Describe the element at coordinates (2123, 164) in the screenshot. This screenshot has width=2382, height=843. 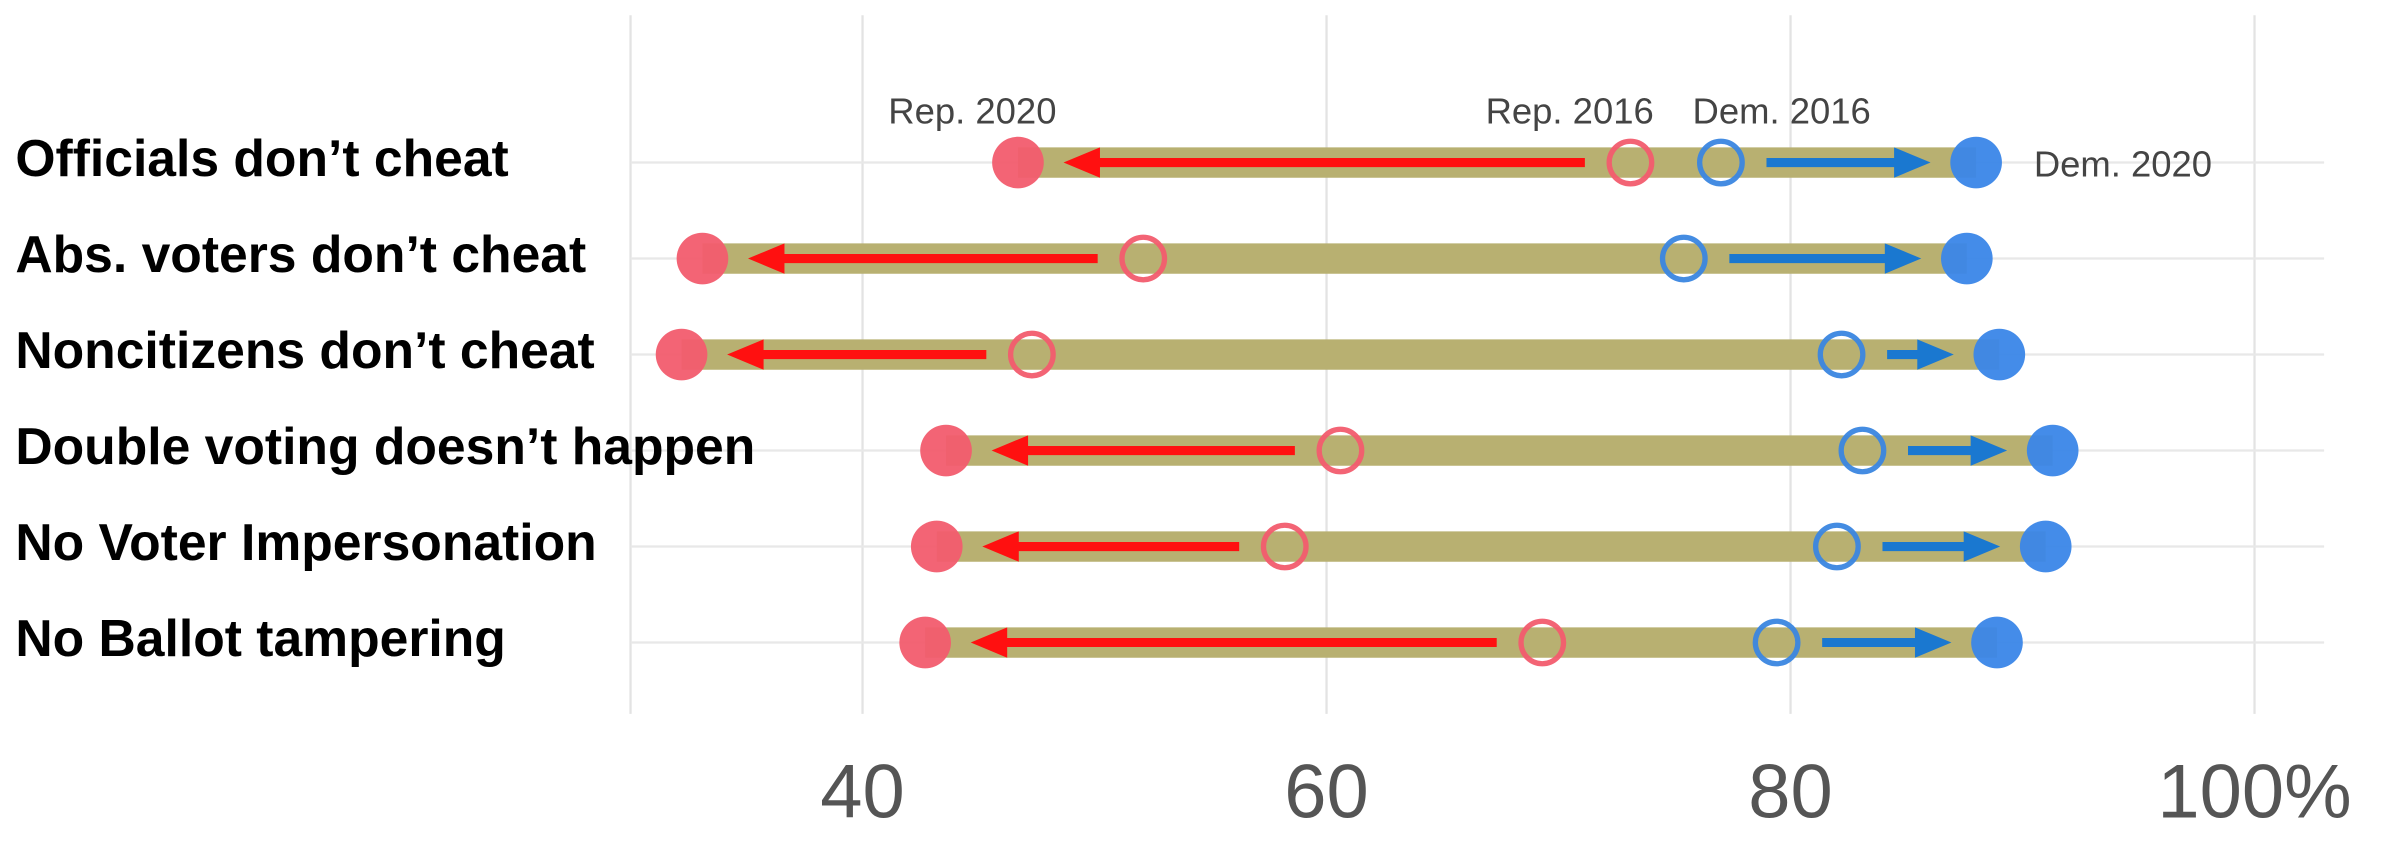
I see `series-annotation: Dem. 2020` at that location.